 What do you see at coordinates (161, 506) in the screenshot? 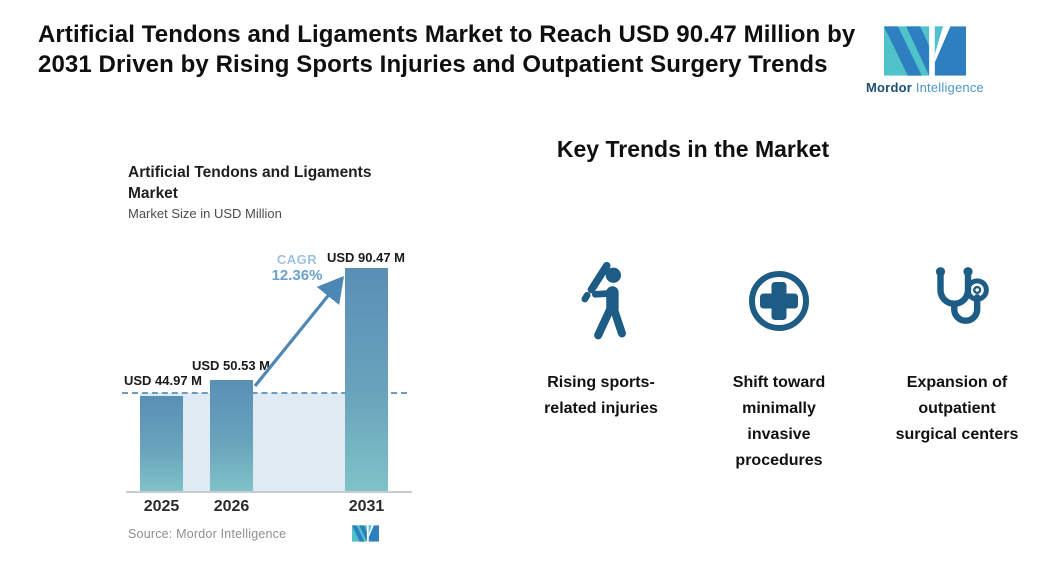
I see `x-tick-2025: 2025` at bounding box center [161, 506].